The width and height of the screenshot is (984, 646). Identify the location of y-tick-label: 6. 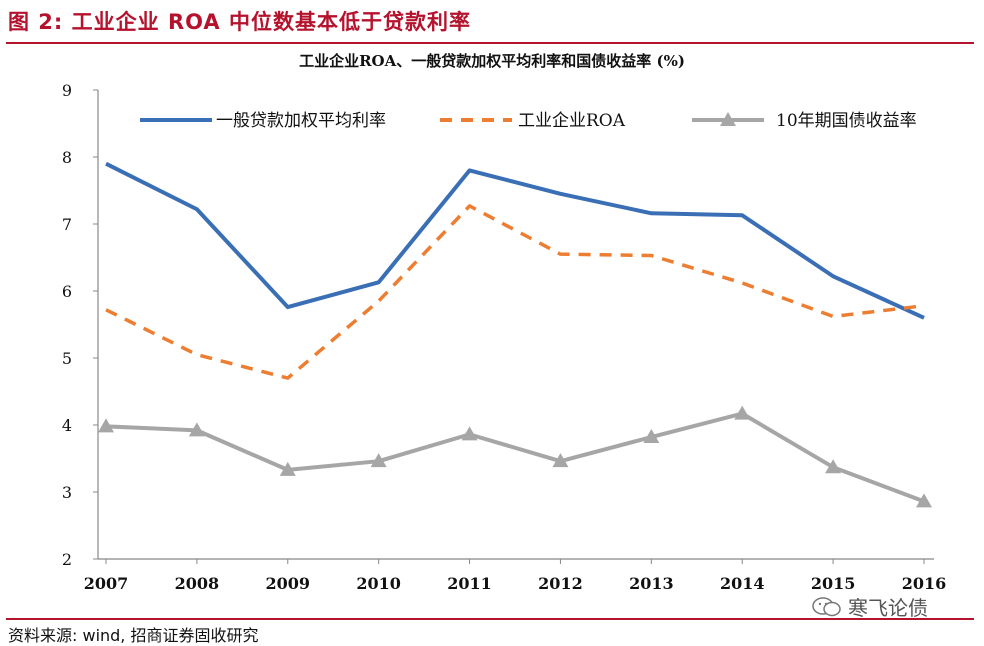
(67, 291).